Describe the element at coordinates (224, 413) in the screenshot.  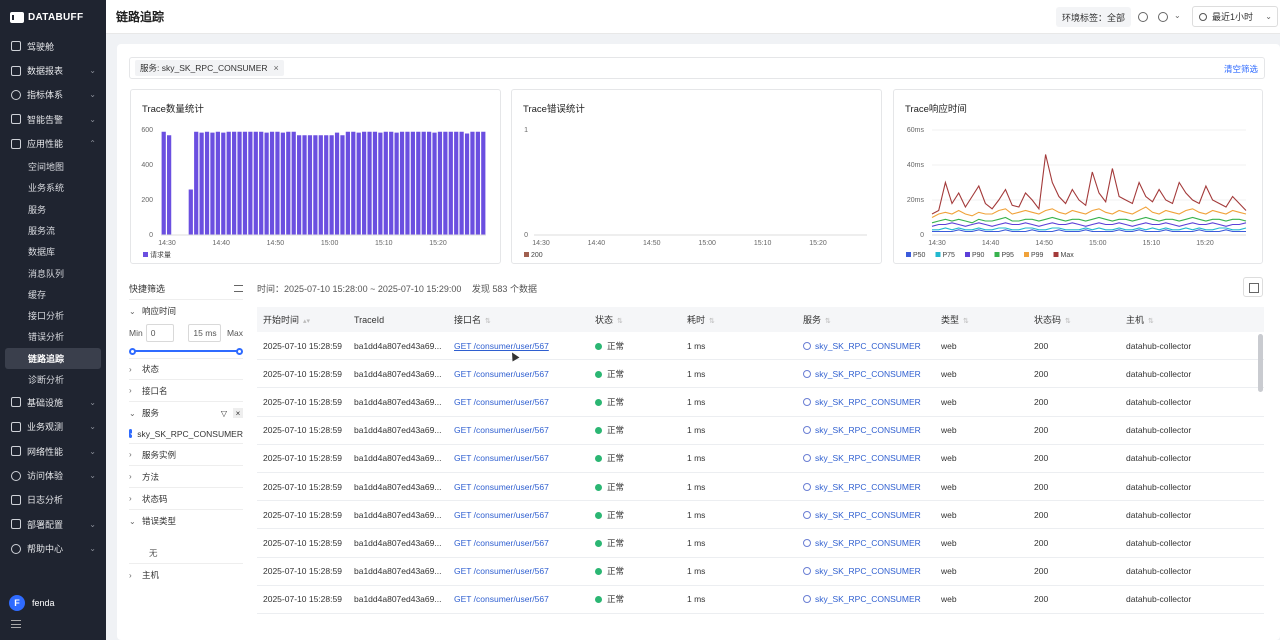
I see `filter-icon: ▽` at that location.